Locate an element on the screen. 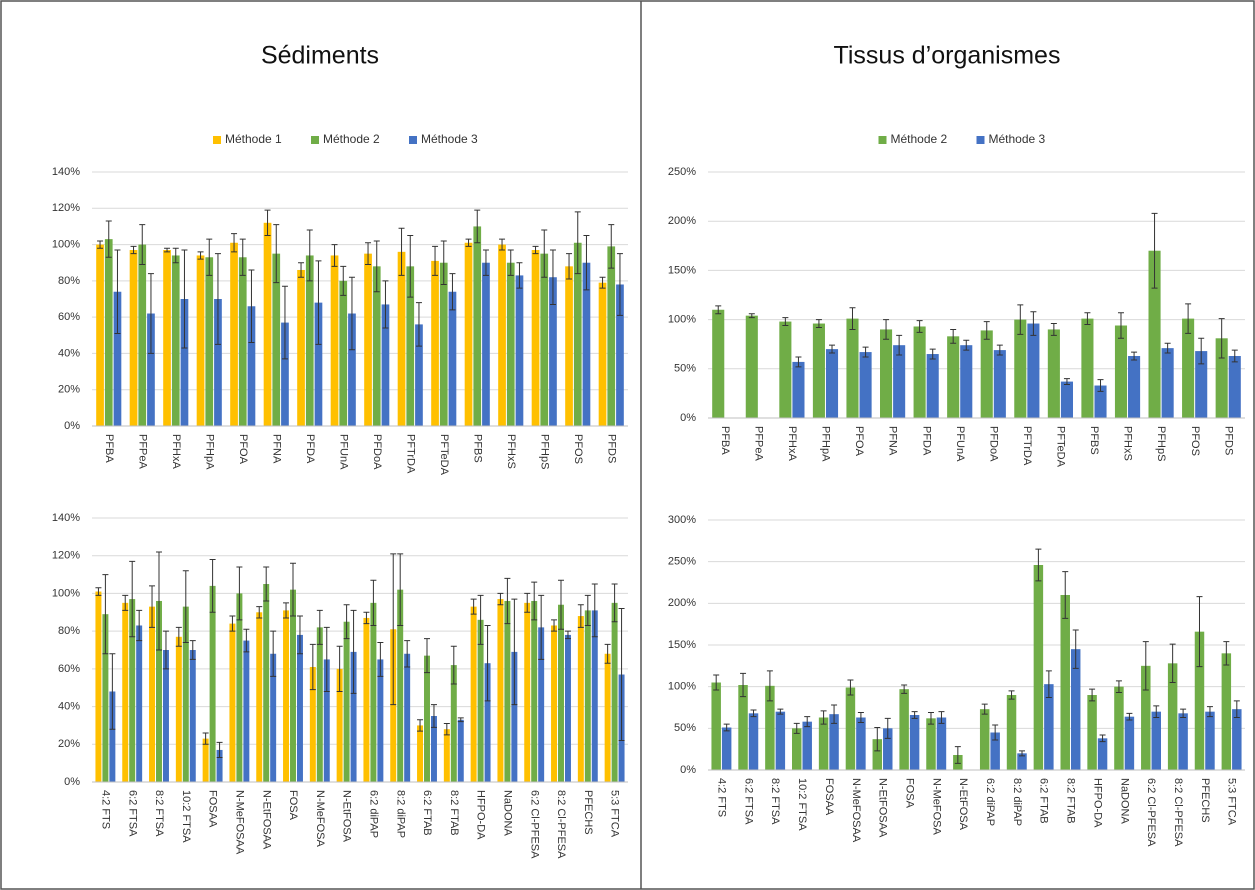 Image resolution: width=1255 pixels, height=890 pixels. y-tick-label: 50% is located at coordinates (685, 369).